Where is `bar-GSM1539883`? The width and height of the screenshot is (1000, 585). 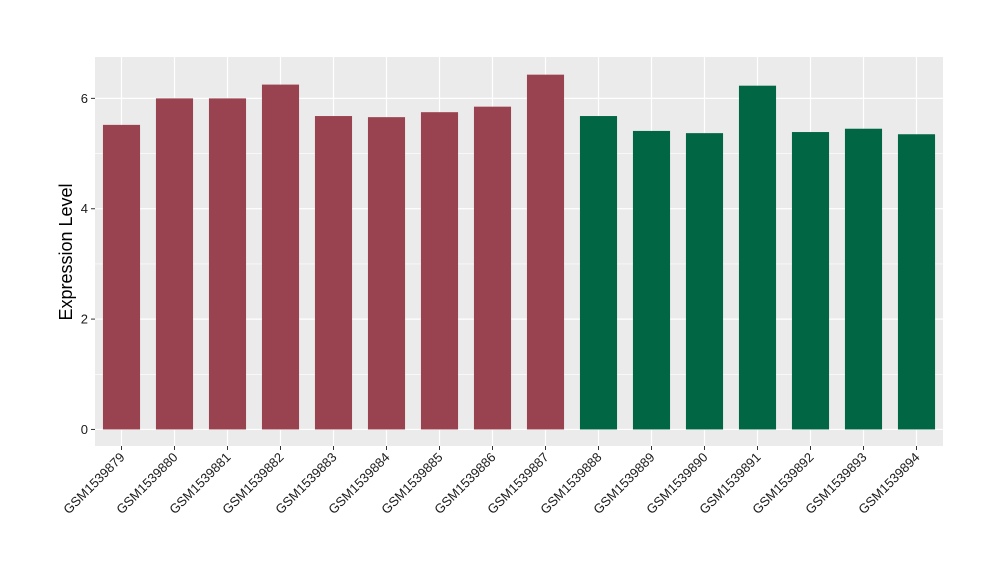
bar-GSM1539883 is located at coordinates (333, 273).